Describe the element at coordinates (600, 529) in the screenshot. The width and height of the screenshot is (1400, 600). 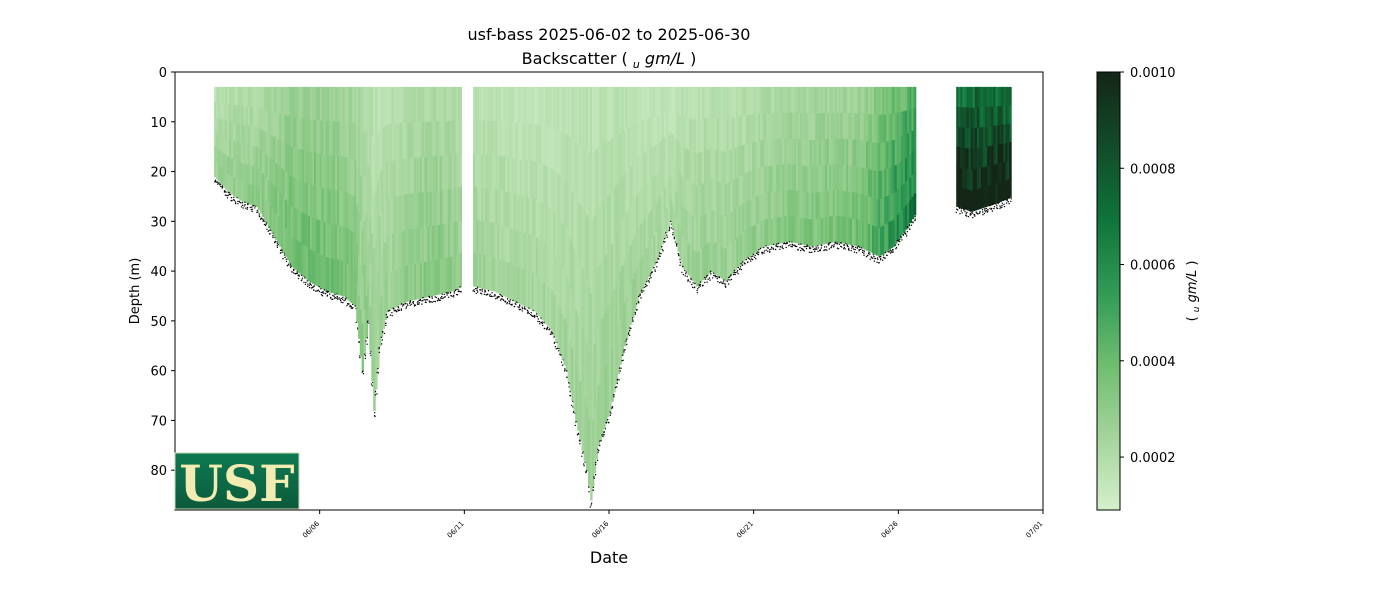
I see `x-tick-label: 06/16` at that location.